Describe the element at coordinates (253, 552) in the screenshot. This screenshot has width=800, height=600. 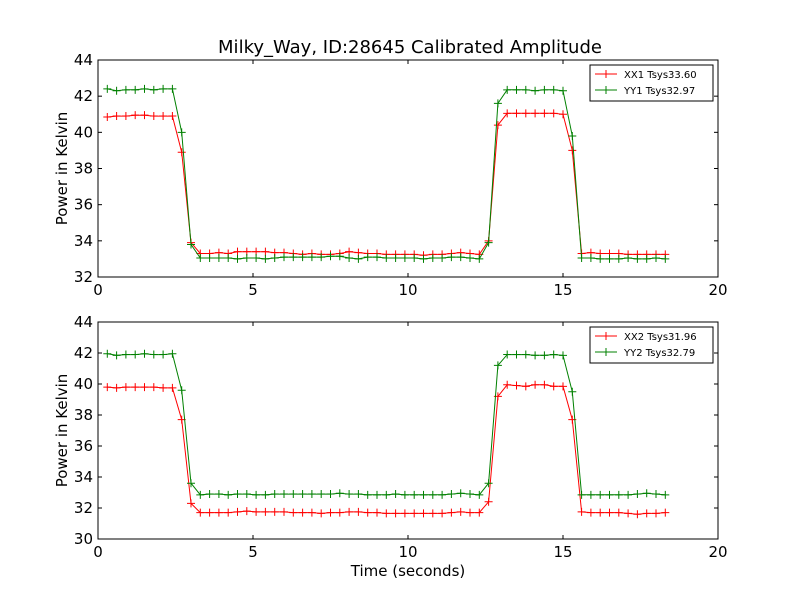
I see `bottom-x-tick-label: 5` at that location.